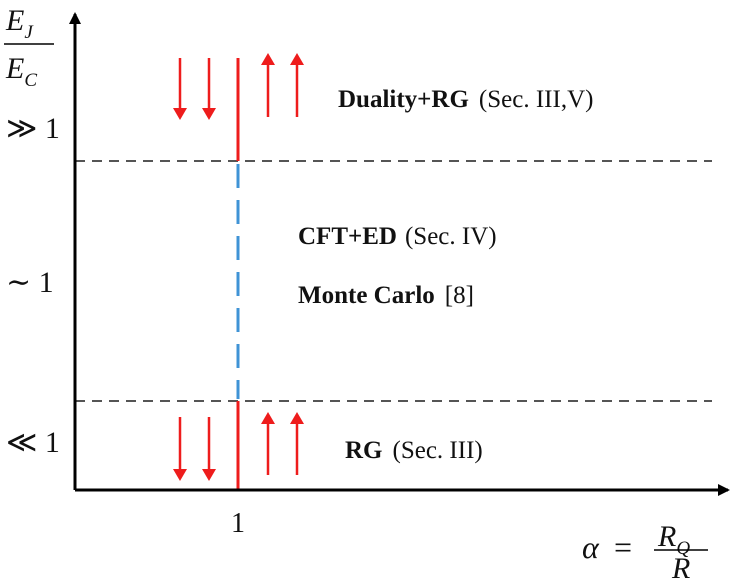 This screenshot has height=582, width=747. Describe the element at coordinates (14, 20) in the screenshot. I see `y-label-num-base: E` at that location.